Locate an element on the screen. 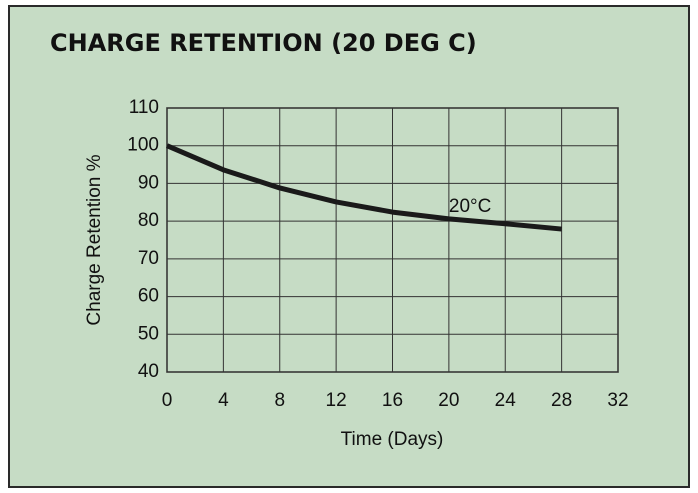 The width and height of the screenshot is (698, 493). x-tick-label: 12 is located at coordinates (336, 400).